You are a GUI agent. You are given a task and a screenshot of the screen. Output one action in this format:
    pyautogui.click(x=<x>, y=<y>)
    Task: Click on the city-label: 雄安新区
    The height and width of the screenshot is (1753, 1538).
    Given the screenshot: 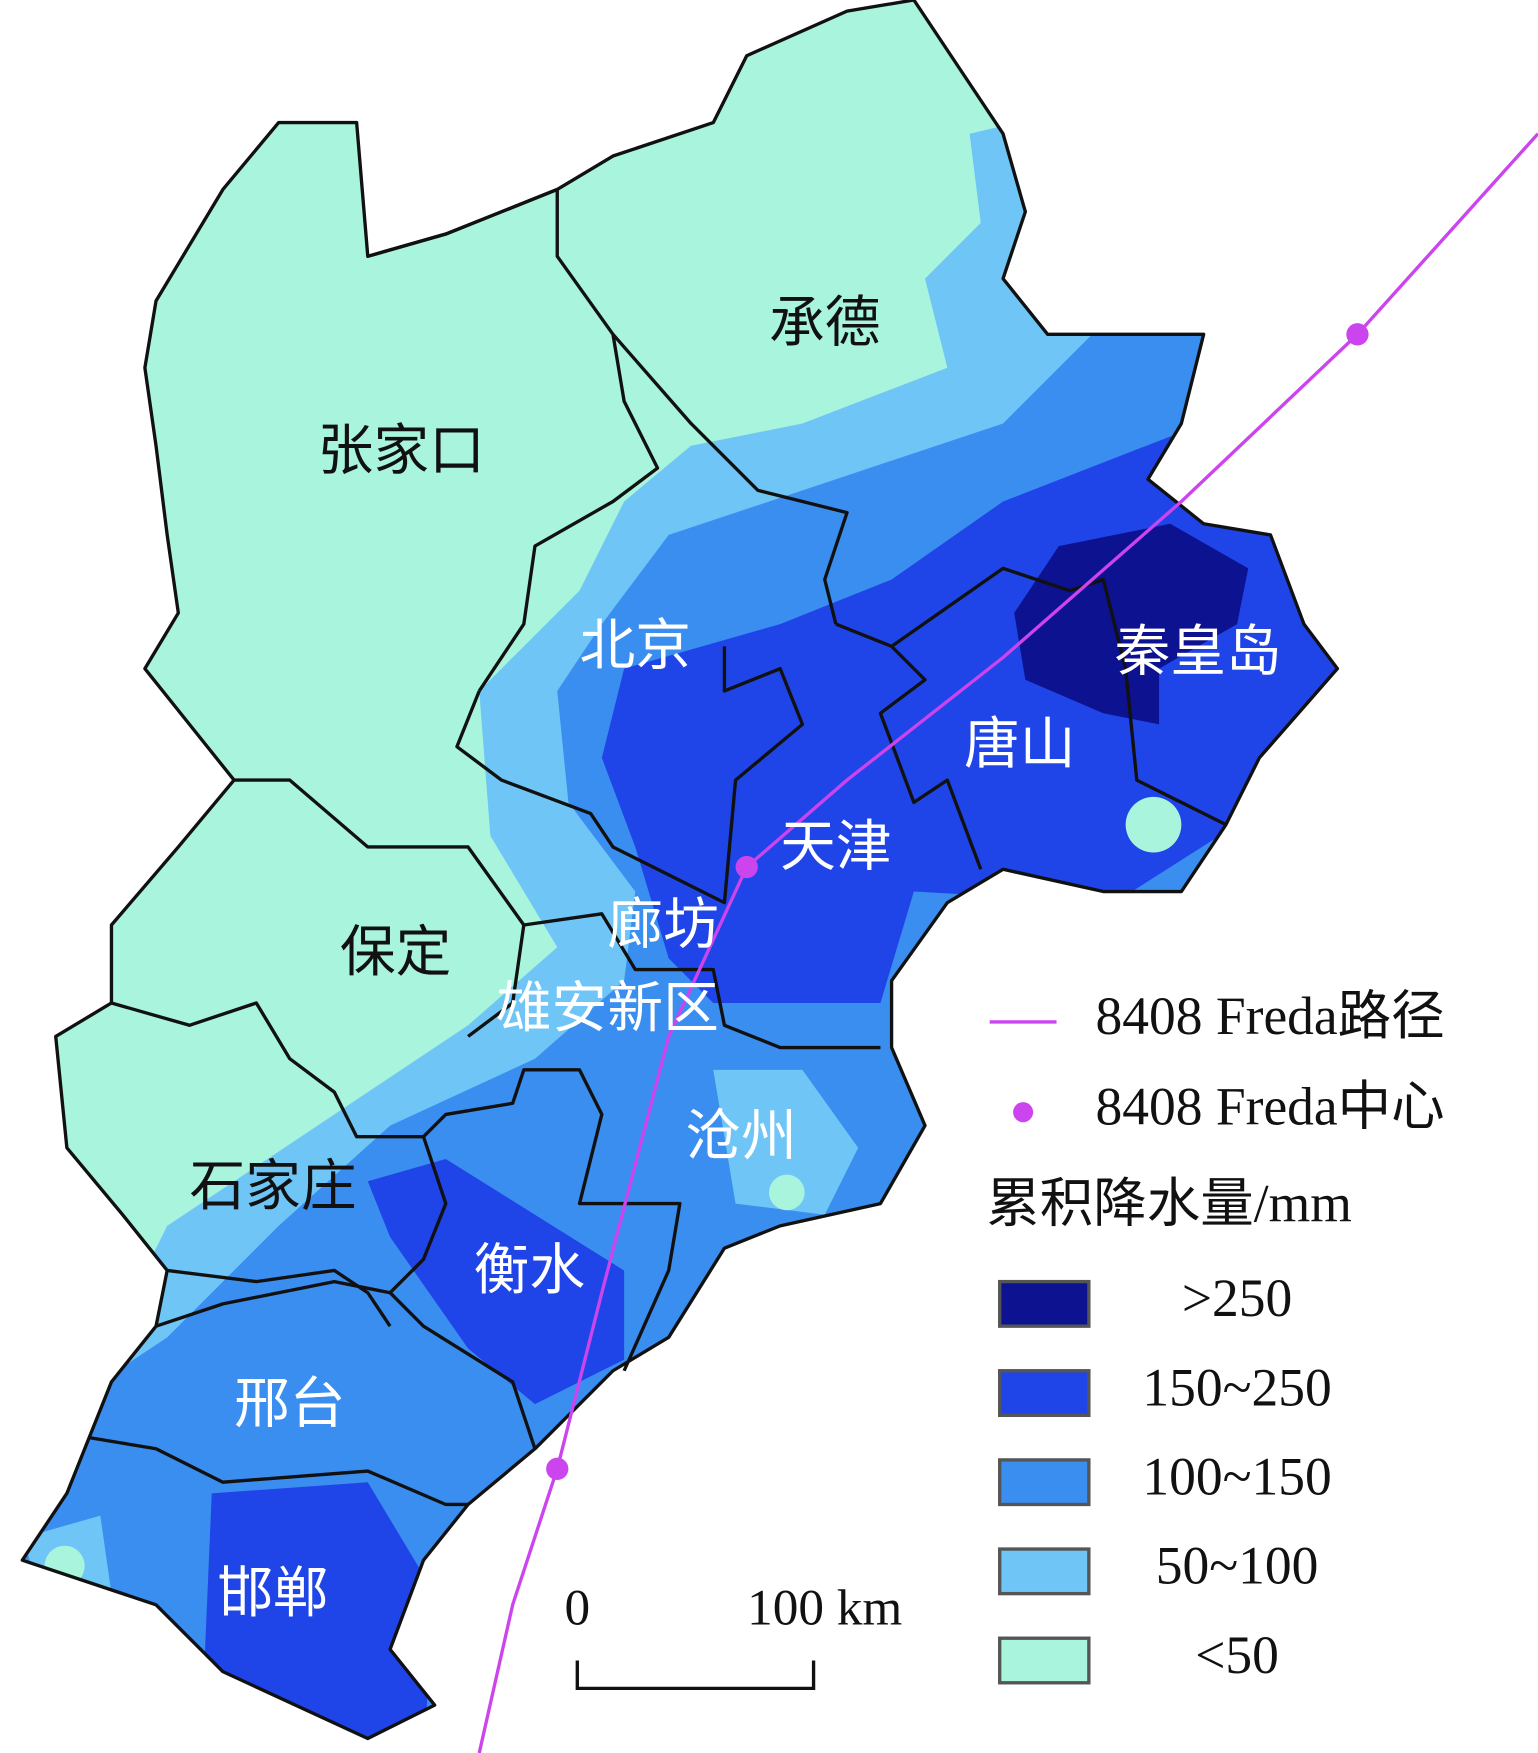 What is the action you would take?
    pyautogui.click(x=607, y=1009)
    